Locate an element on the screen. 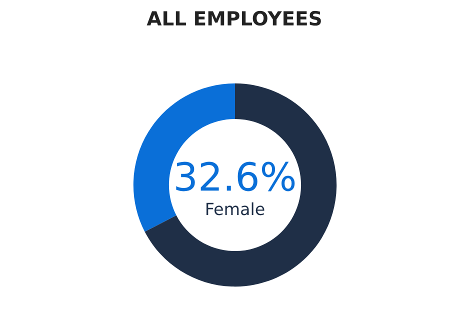  chart-title: ALL EMPLOYEES is located at coordinates (233, 18).